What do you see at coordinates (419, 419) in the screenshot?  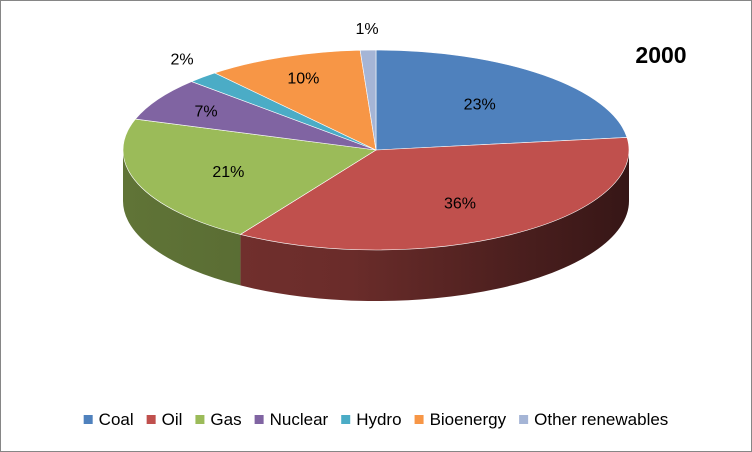 I see `legend-swatch-bioenergy` at bounding box center [419, 419].